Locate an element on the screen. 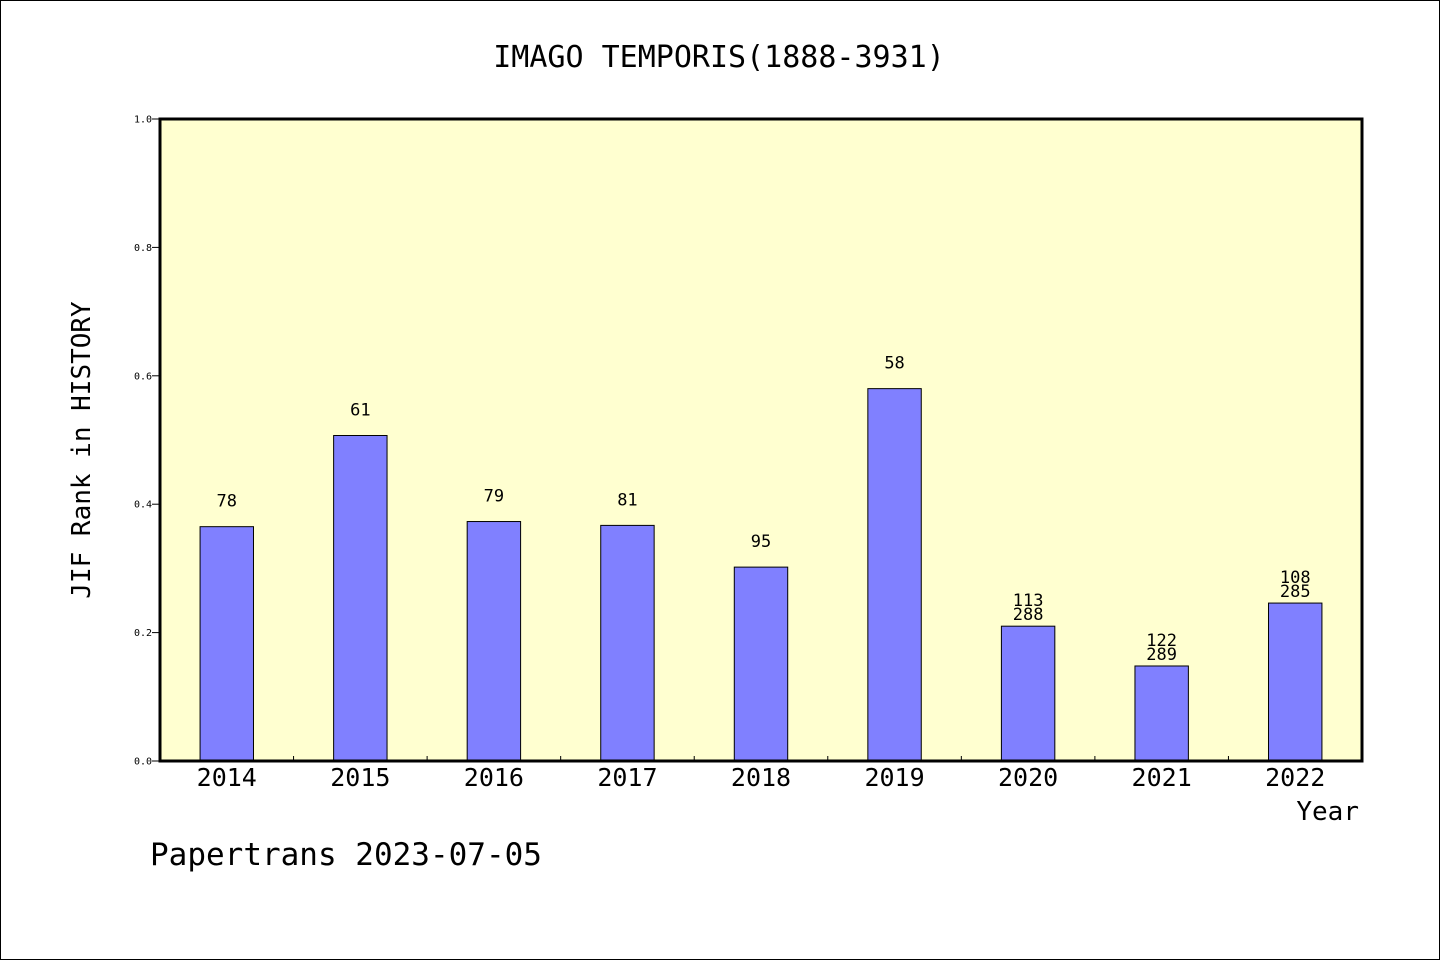 The width and height of the screenshot is (1440, 964). y-tick-label: 0.6 is located at coordinates (143, 376).